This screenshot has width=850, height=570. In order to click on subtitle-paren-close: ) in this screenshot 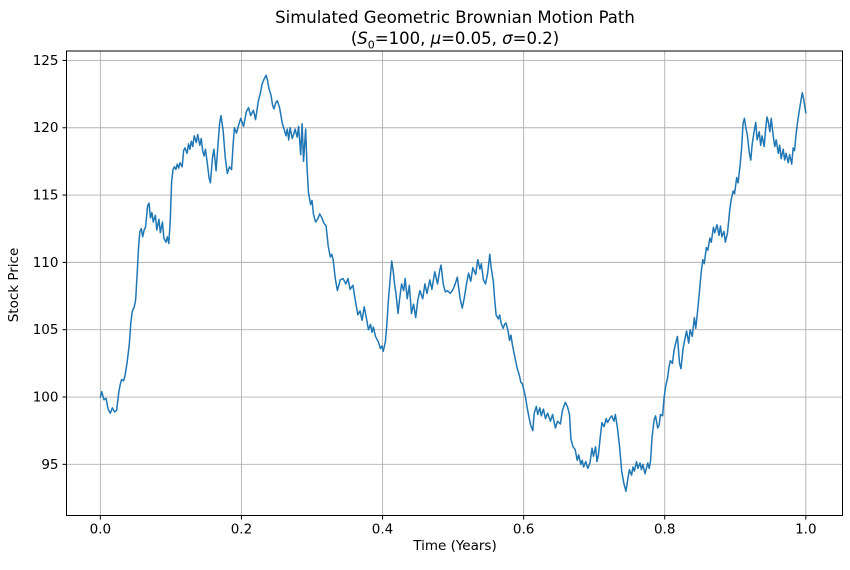, I will do `click(556, 38)`.